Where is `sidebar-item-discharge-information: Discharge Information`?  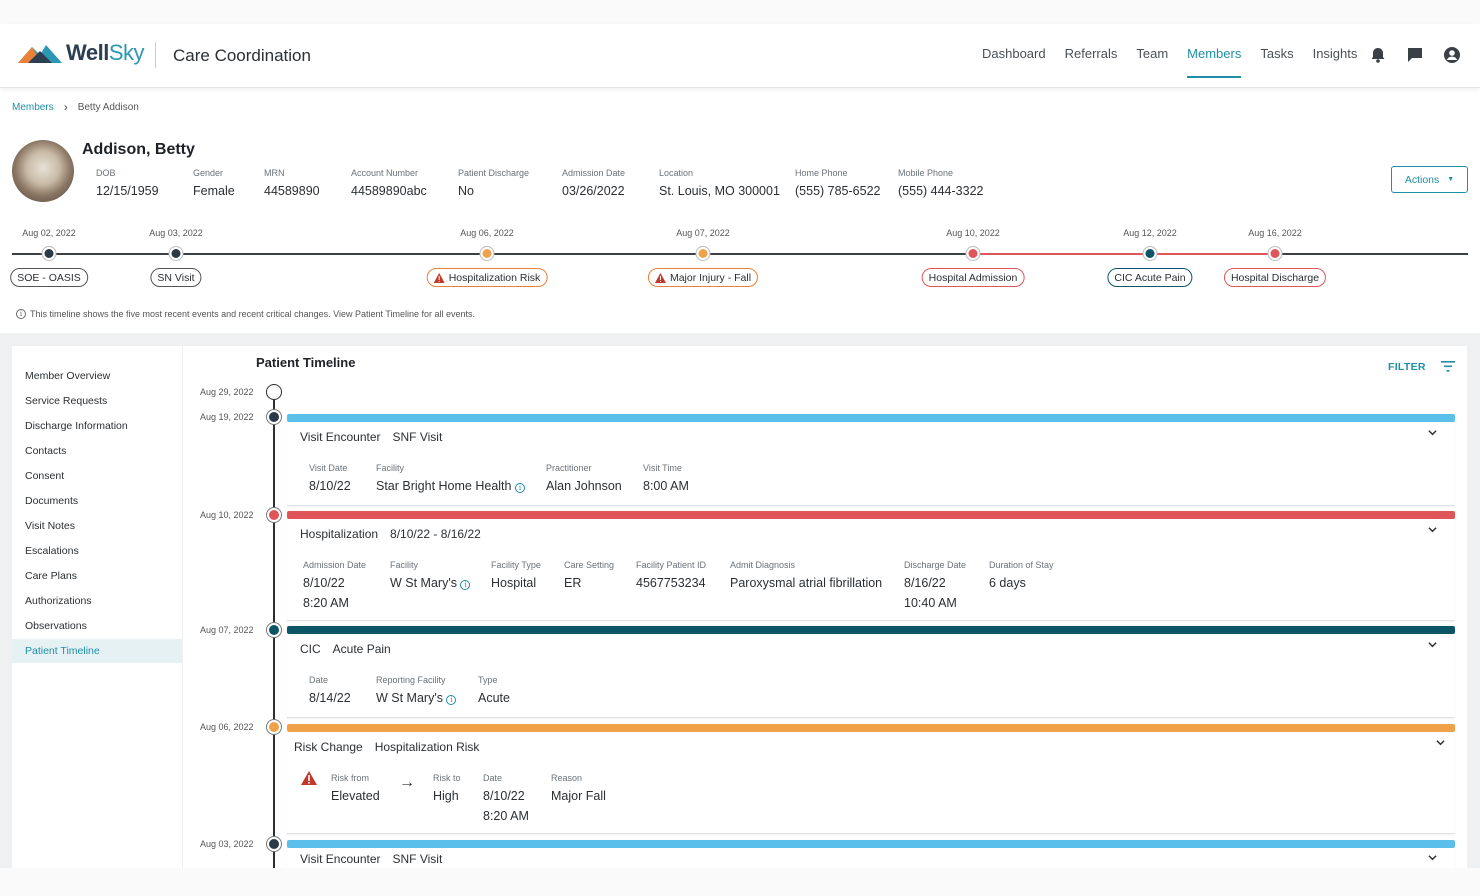
sidebar-item-discharge-information: Discharge Information is located at coordinates (76, 426).